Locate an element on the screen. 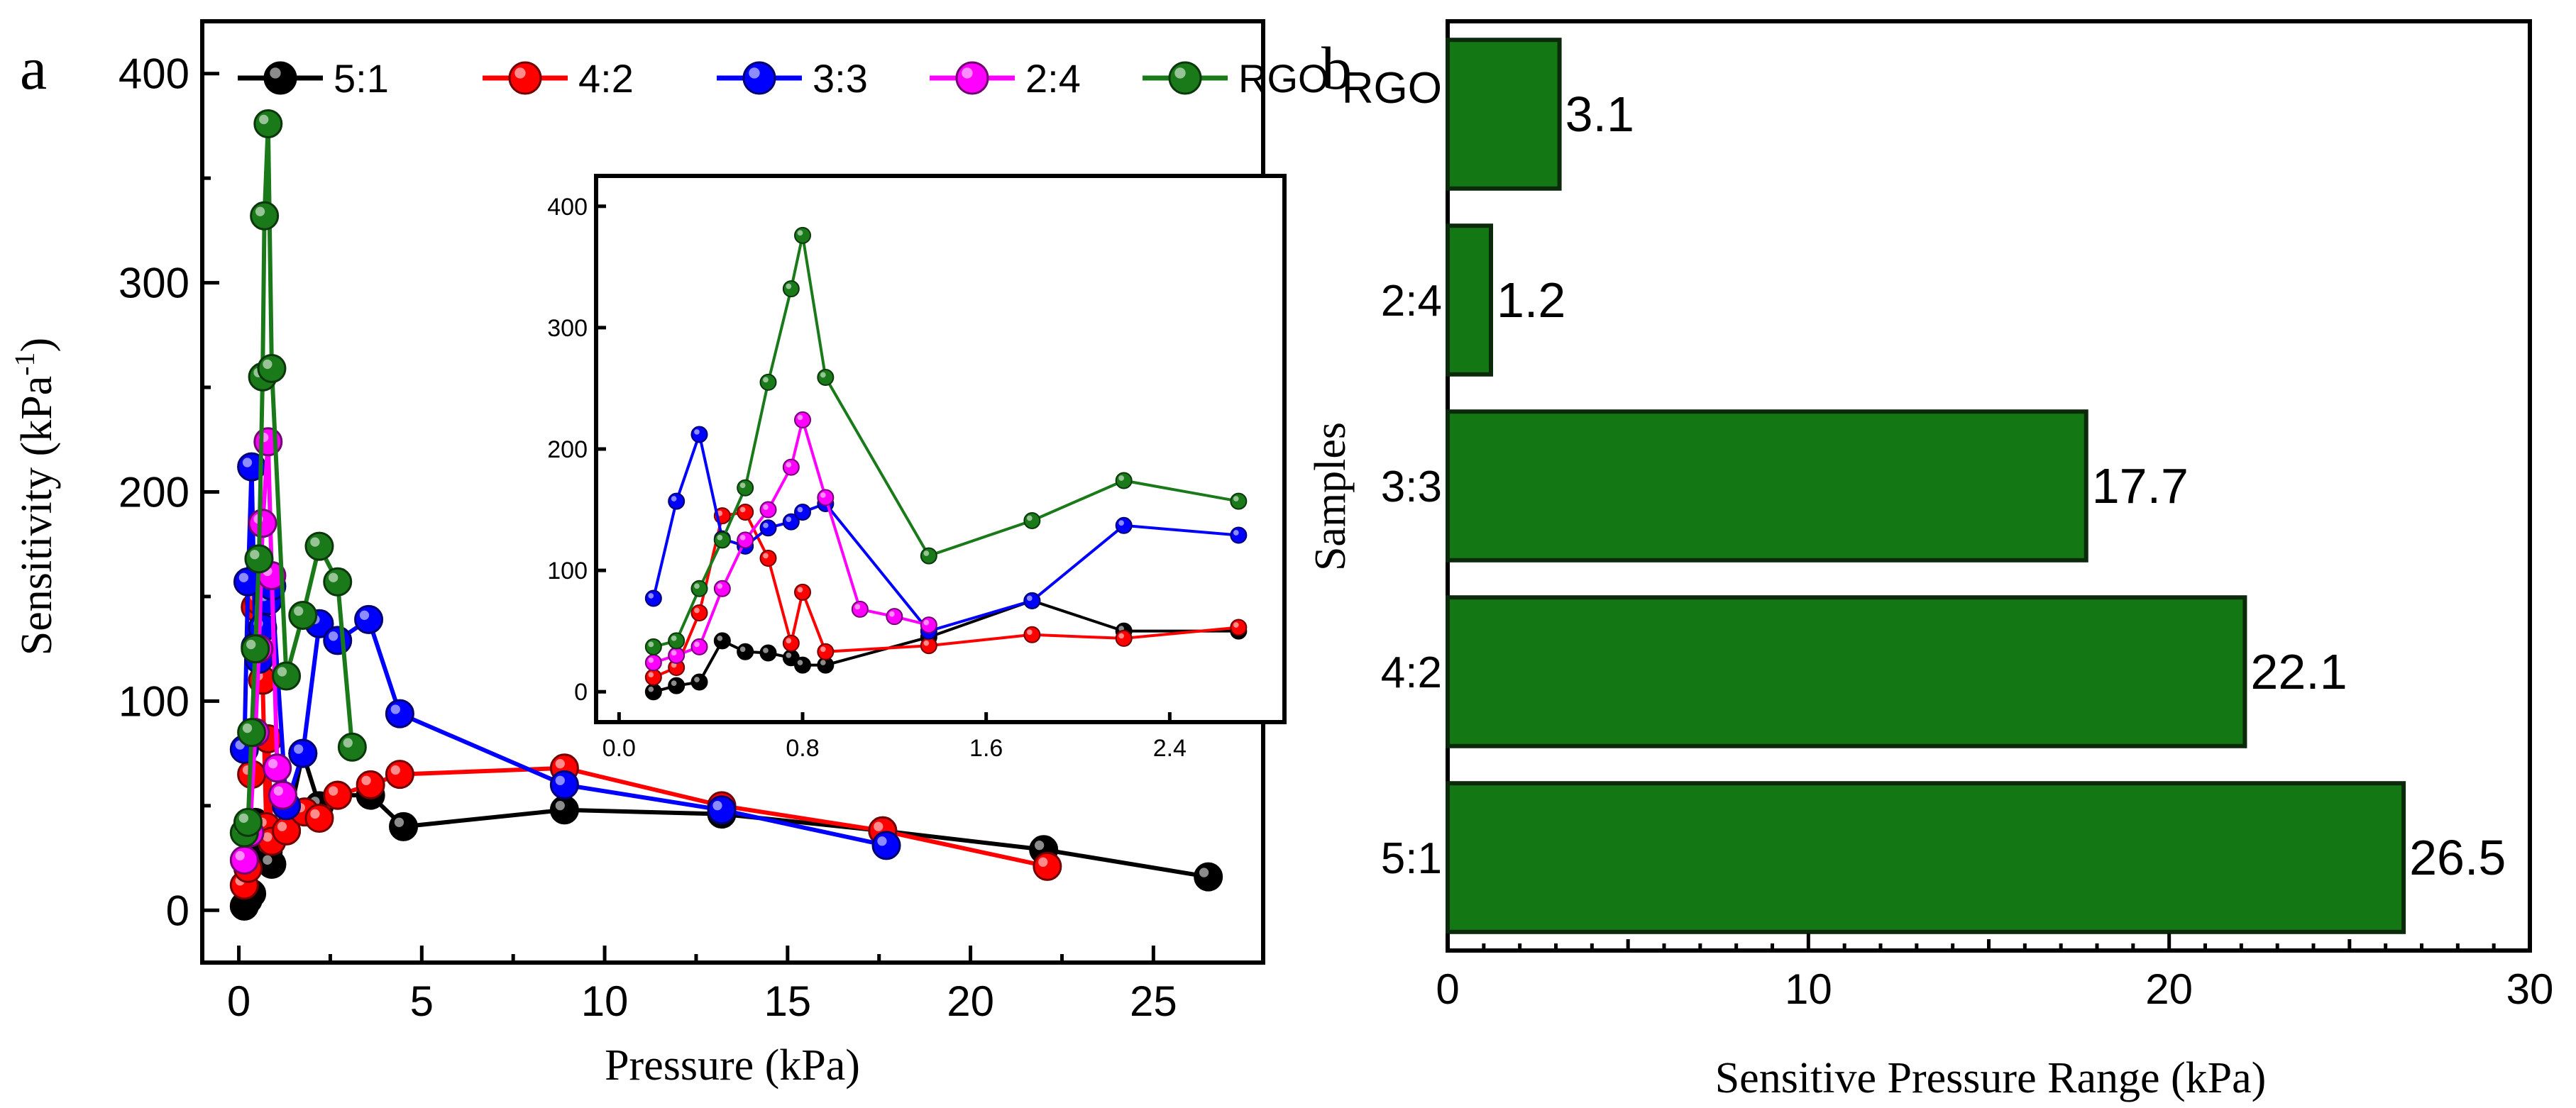 This screenshot has width=2576, height=1108. bar-value-label: 17.7 is located at coordinates (2140, 486).